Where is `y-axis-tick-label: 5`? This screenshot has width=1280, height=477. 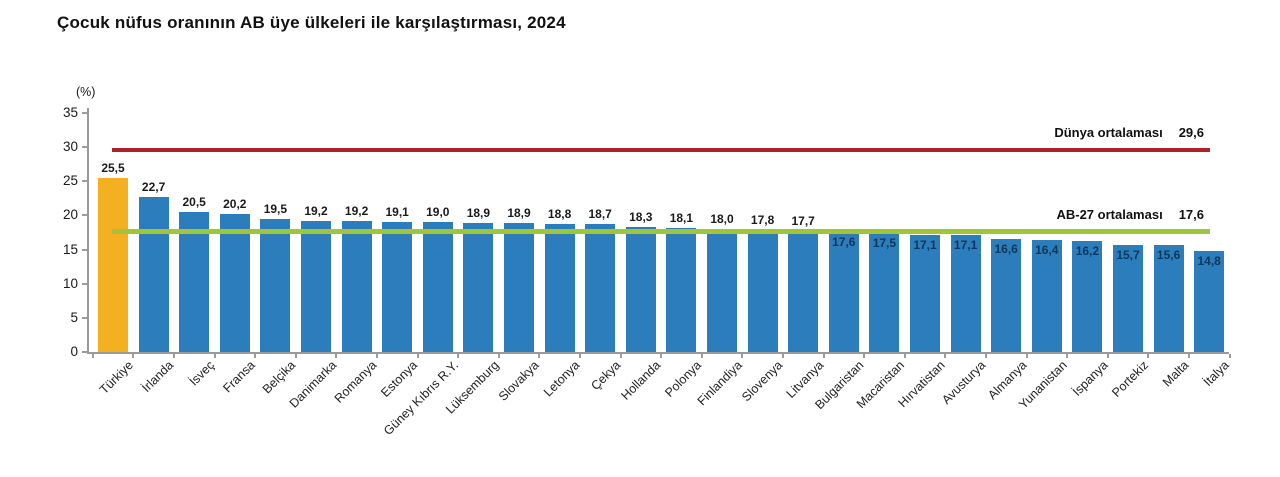
y-axis-tick-label: 5 is located at coordinates (74, 317).